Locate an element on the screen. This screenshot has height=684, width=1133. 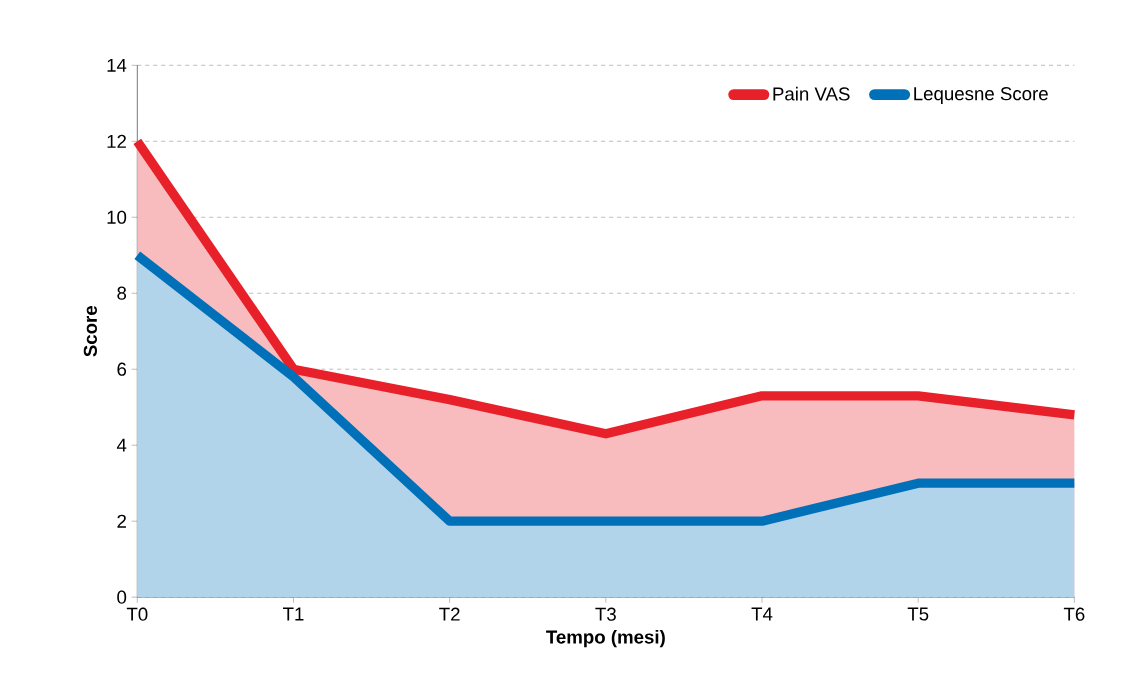
x-tick-label: T2 is located at coordinates (449, 614).